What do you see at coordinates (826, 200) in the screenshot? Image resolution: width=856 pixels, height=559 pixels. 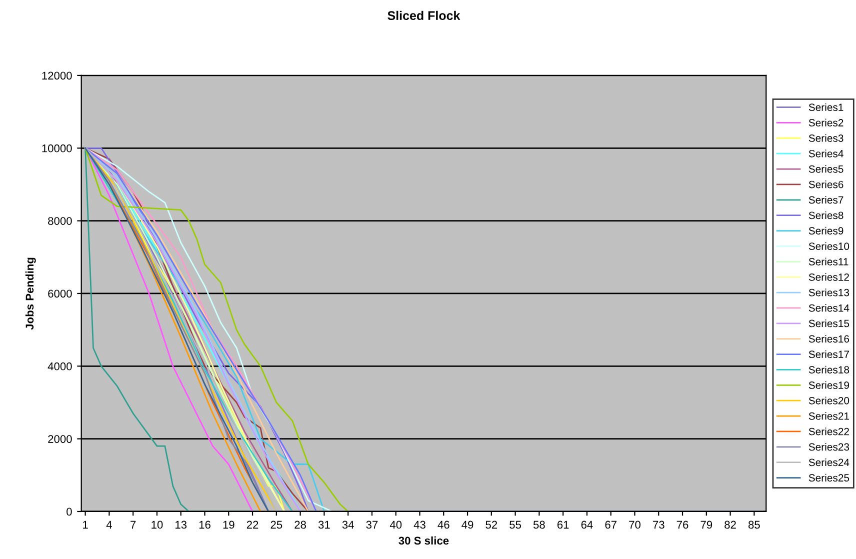 I see `legend-label: Series7` at bounding box center [826, 200].